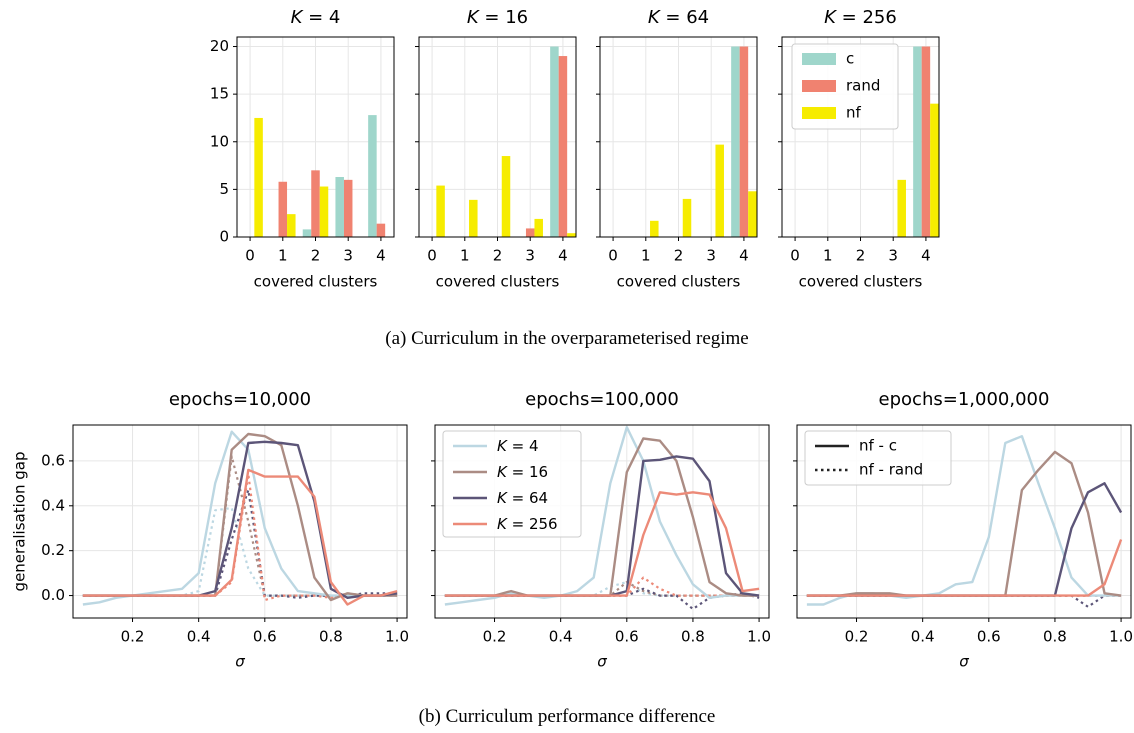 This screenshot has height=733, width=1134. What do you see at coordinates (602, 399) in the screenshot?
I see `panel-title: epochs=100,000` at bounding box center [602, 399].